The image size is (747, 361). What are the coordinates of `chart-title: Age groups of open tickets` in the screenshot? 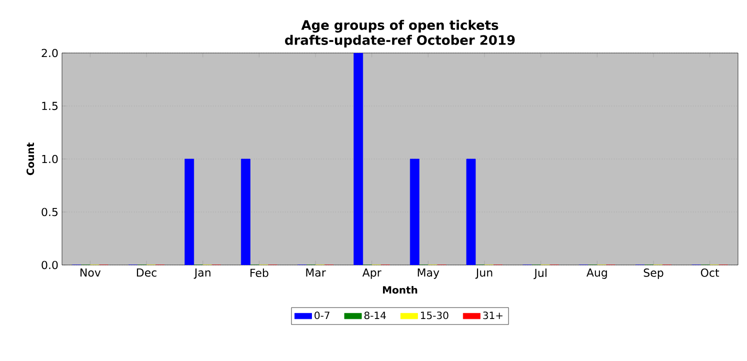 It's located at (399, 26).